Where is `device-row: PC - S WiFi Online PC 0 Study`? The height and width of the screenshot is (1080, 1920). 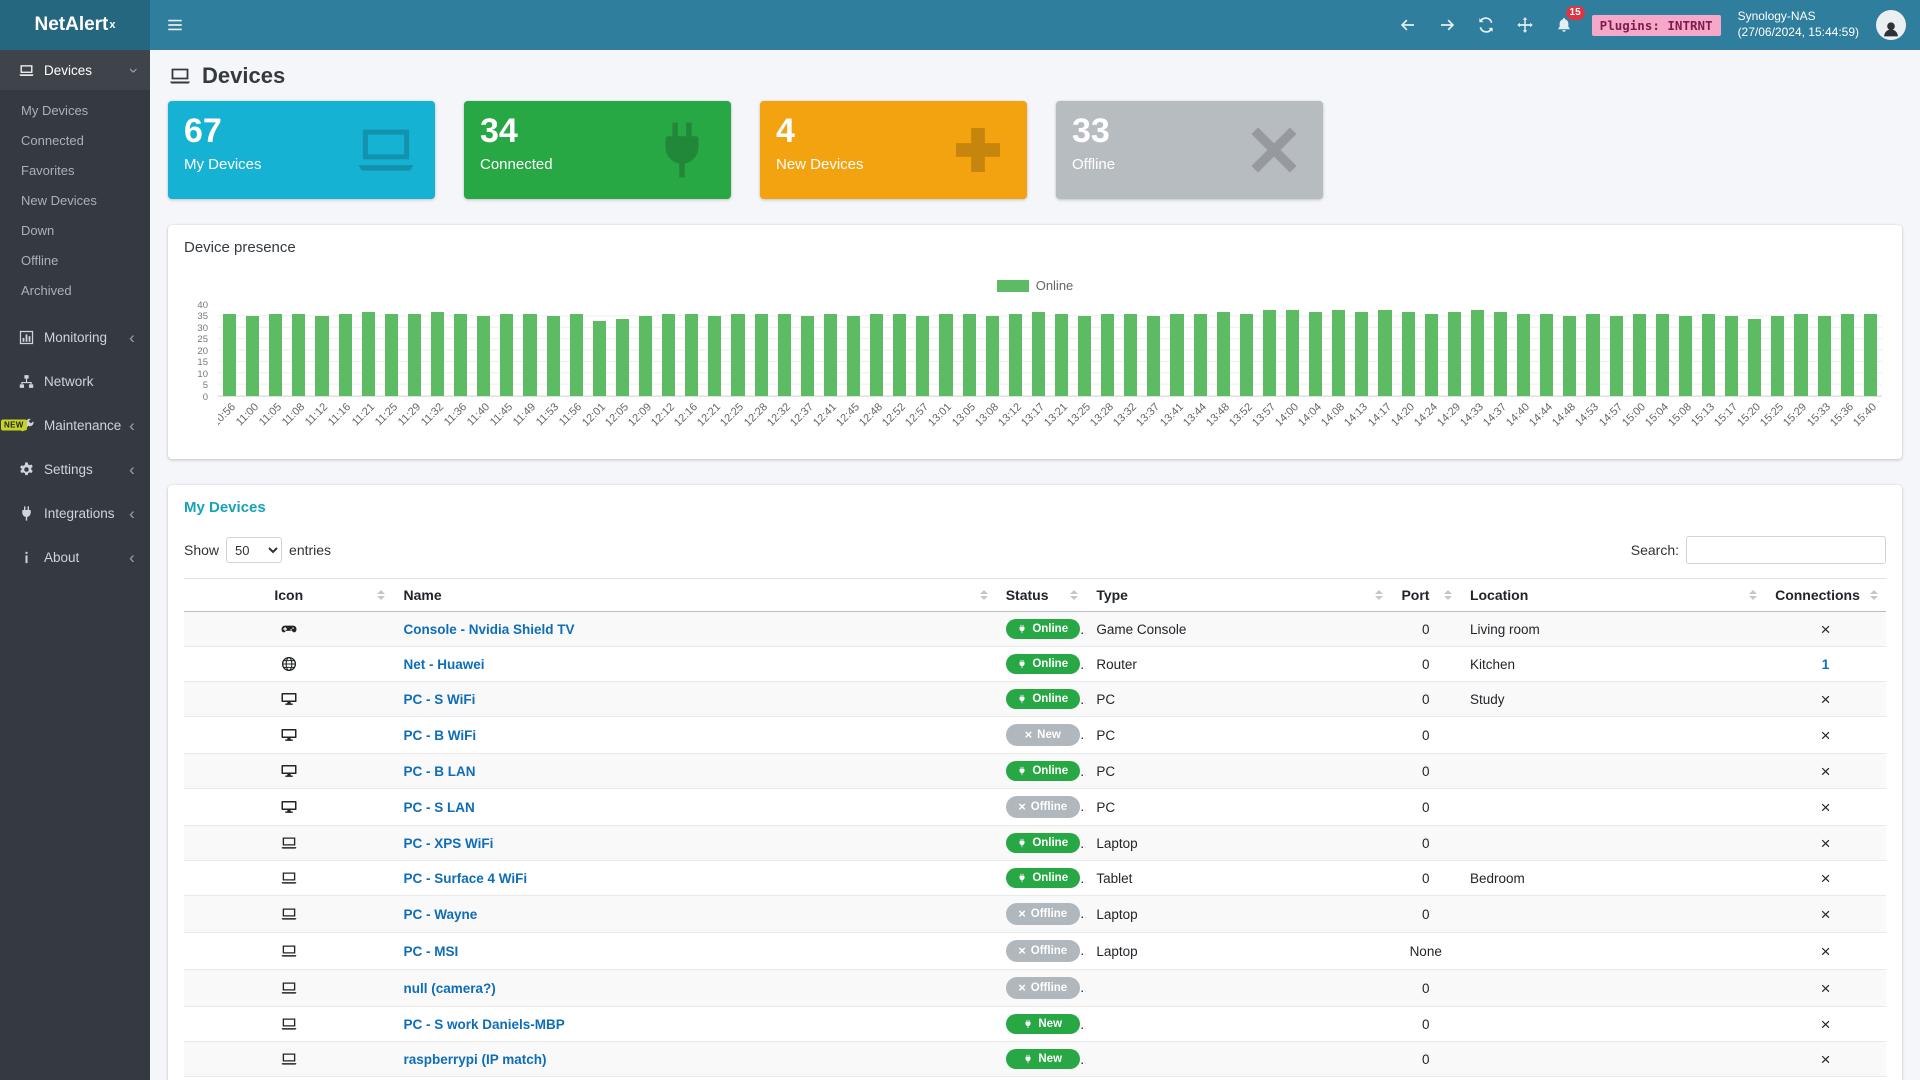 device-row: PC - S WiFi Online PC 0 Study is located at coordinates (1035, 699).